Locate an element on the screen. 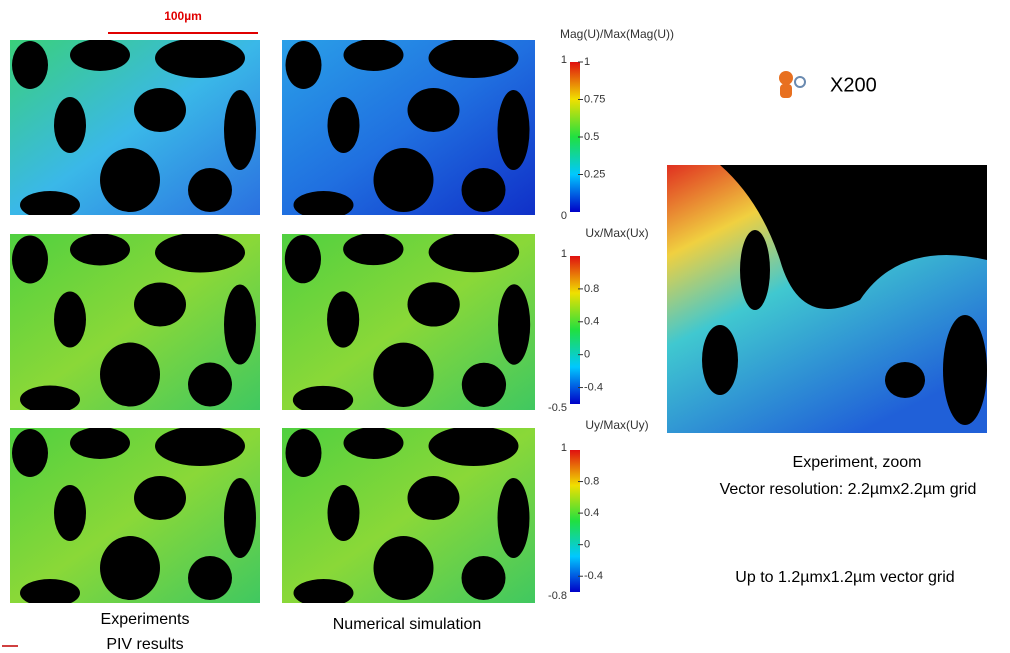 Image resolution: width=1010 pixels, height=653 pixels. magnification: X200 is located at coordinates (853, 85).